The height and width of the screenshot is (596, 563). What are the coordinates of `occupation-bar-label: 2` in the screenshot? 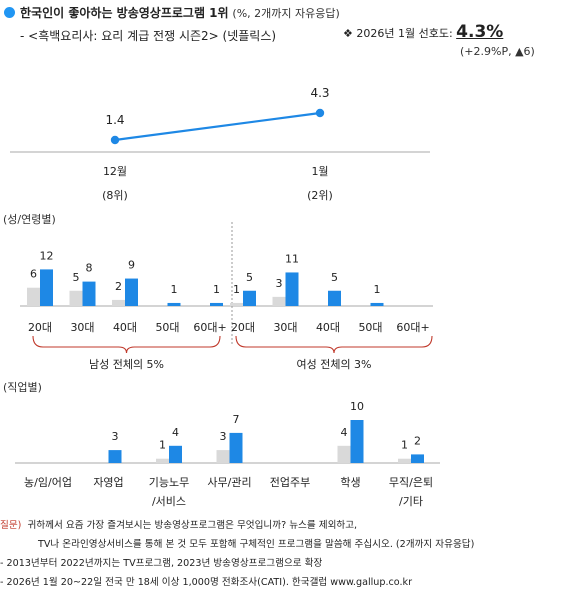 It's located at (417, 440).